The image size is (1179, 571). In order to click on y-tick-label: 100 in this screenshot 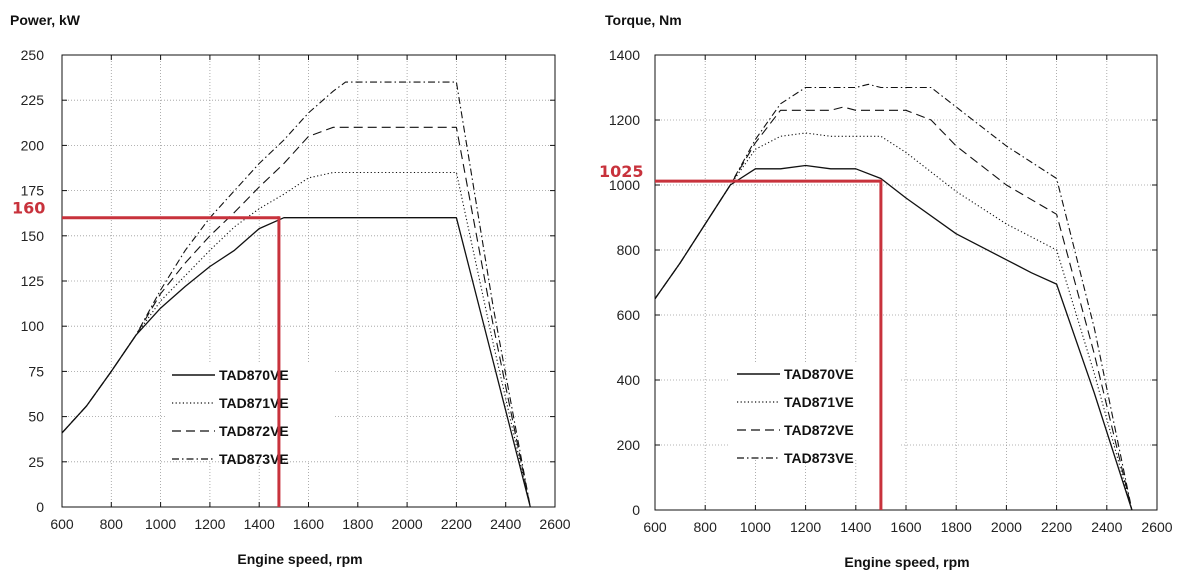, I will do `click(33, 326)`.